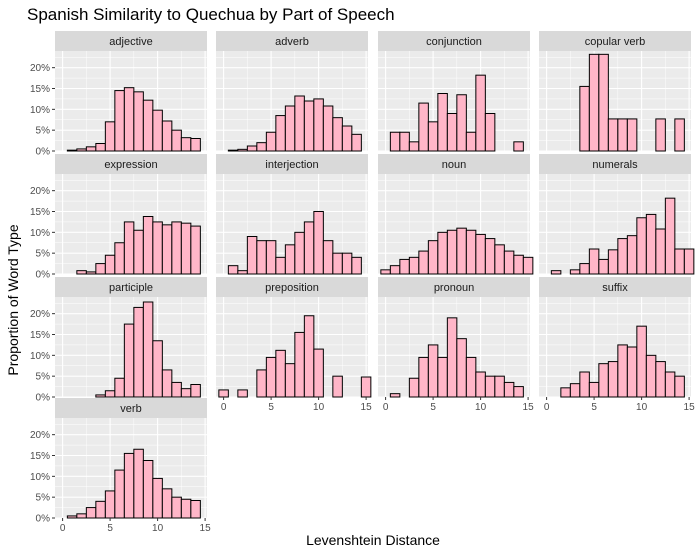  Describe the element at coordinates (617, 214) in the screenshot. I see `facet-numerals: numerals` at that location.